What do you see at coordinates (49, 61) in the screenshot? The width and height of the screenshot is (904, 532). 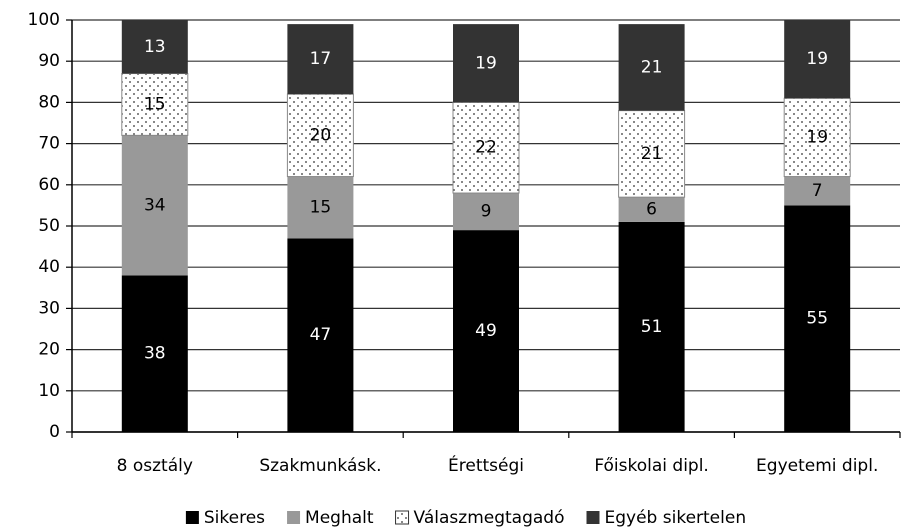 I see `y-tick-label: 90` at bounding box center [49, 61].